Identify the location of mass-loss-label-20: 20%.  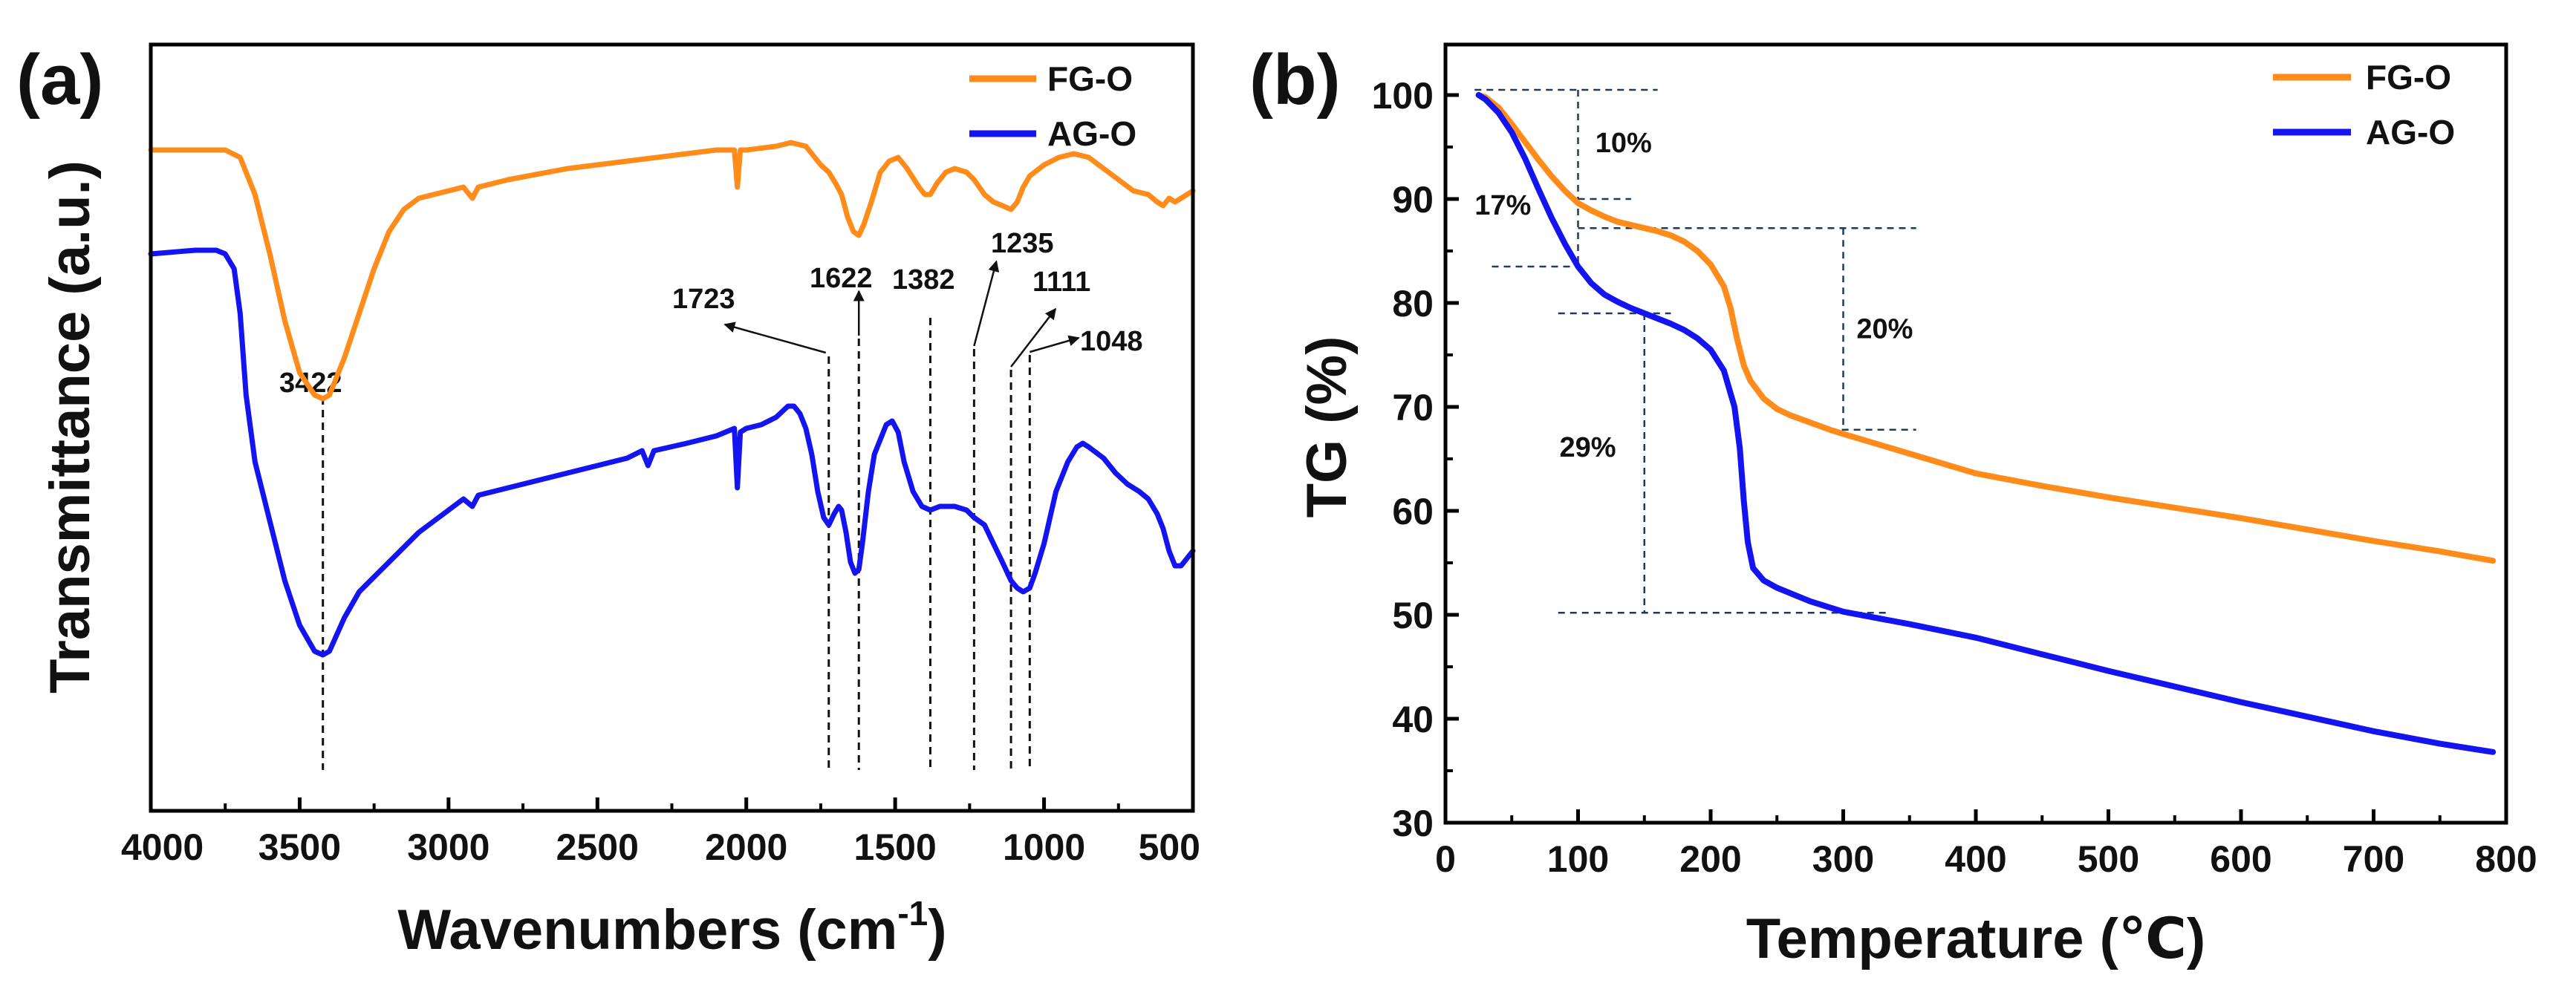
(1884, 329).